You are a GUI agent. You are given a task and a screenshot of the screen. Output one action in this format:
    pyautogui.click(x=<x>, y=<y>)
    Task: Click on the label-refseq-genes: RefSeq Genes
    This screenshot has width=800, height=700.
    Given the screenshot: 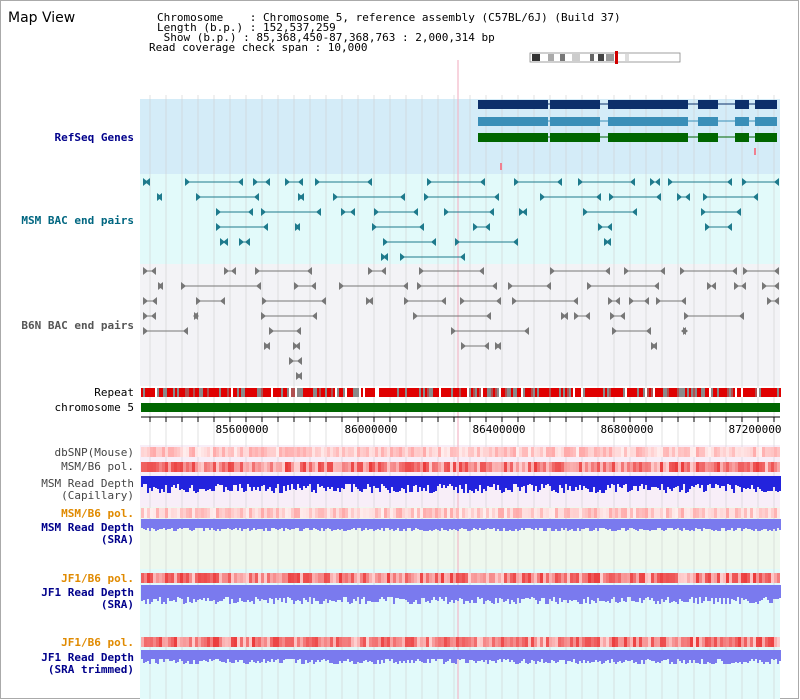 What is the action you would take?
    pyautogui.click(x=94, y=137)
    